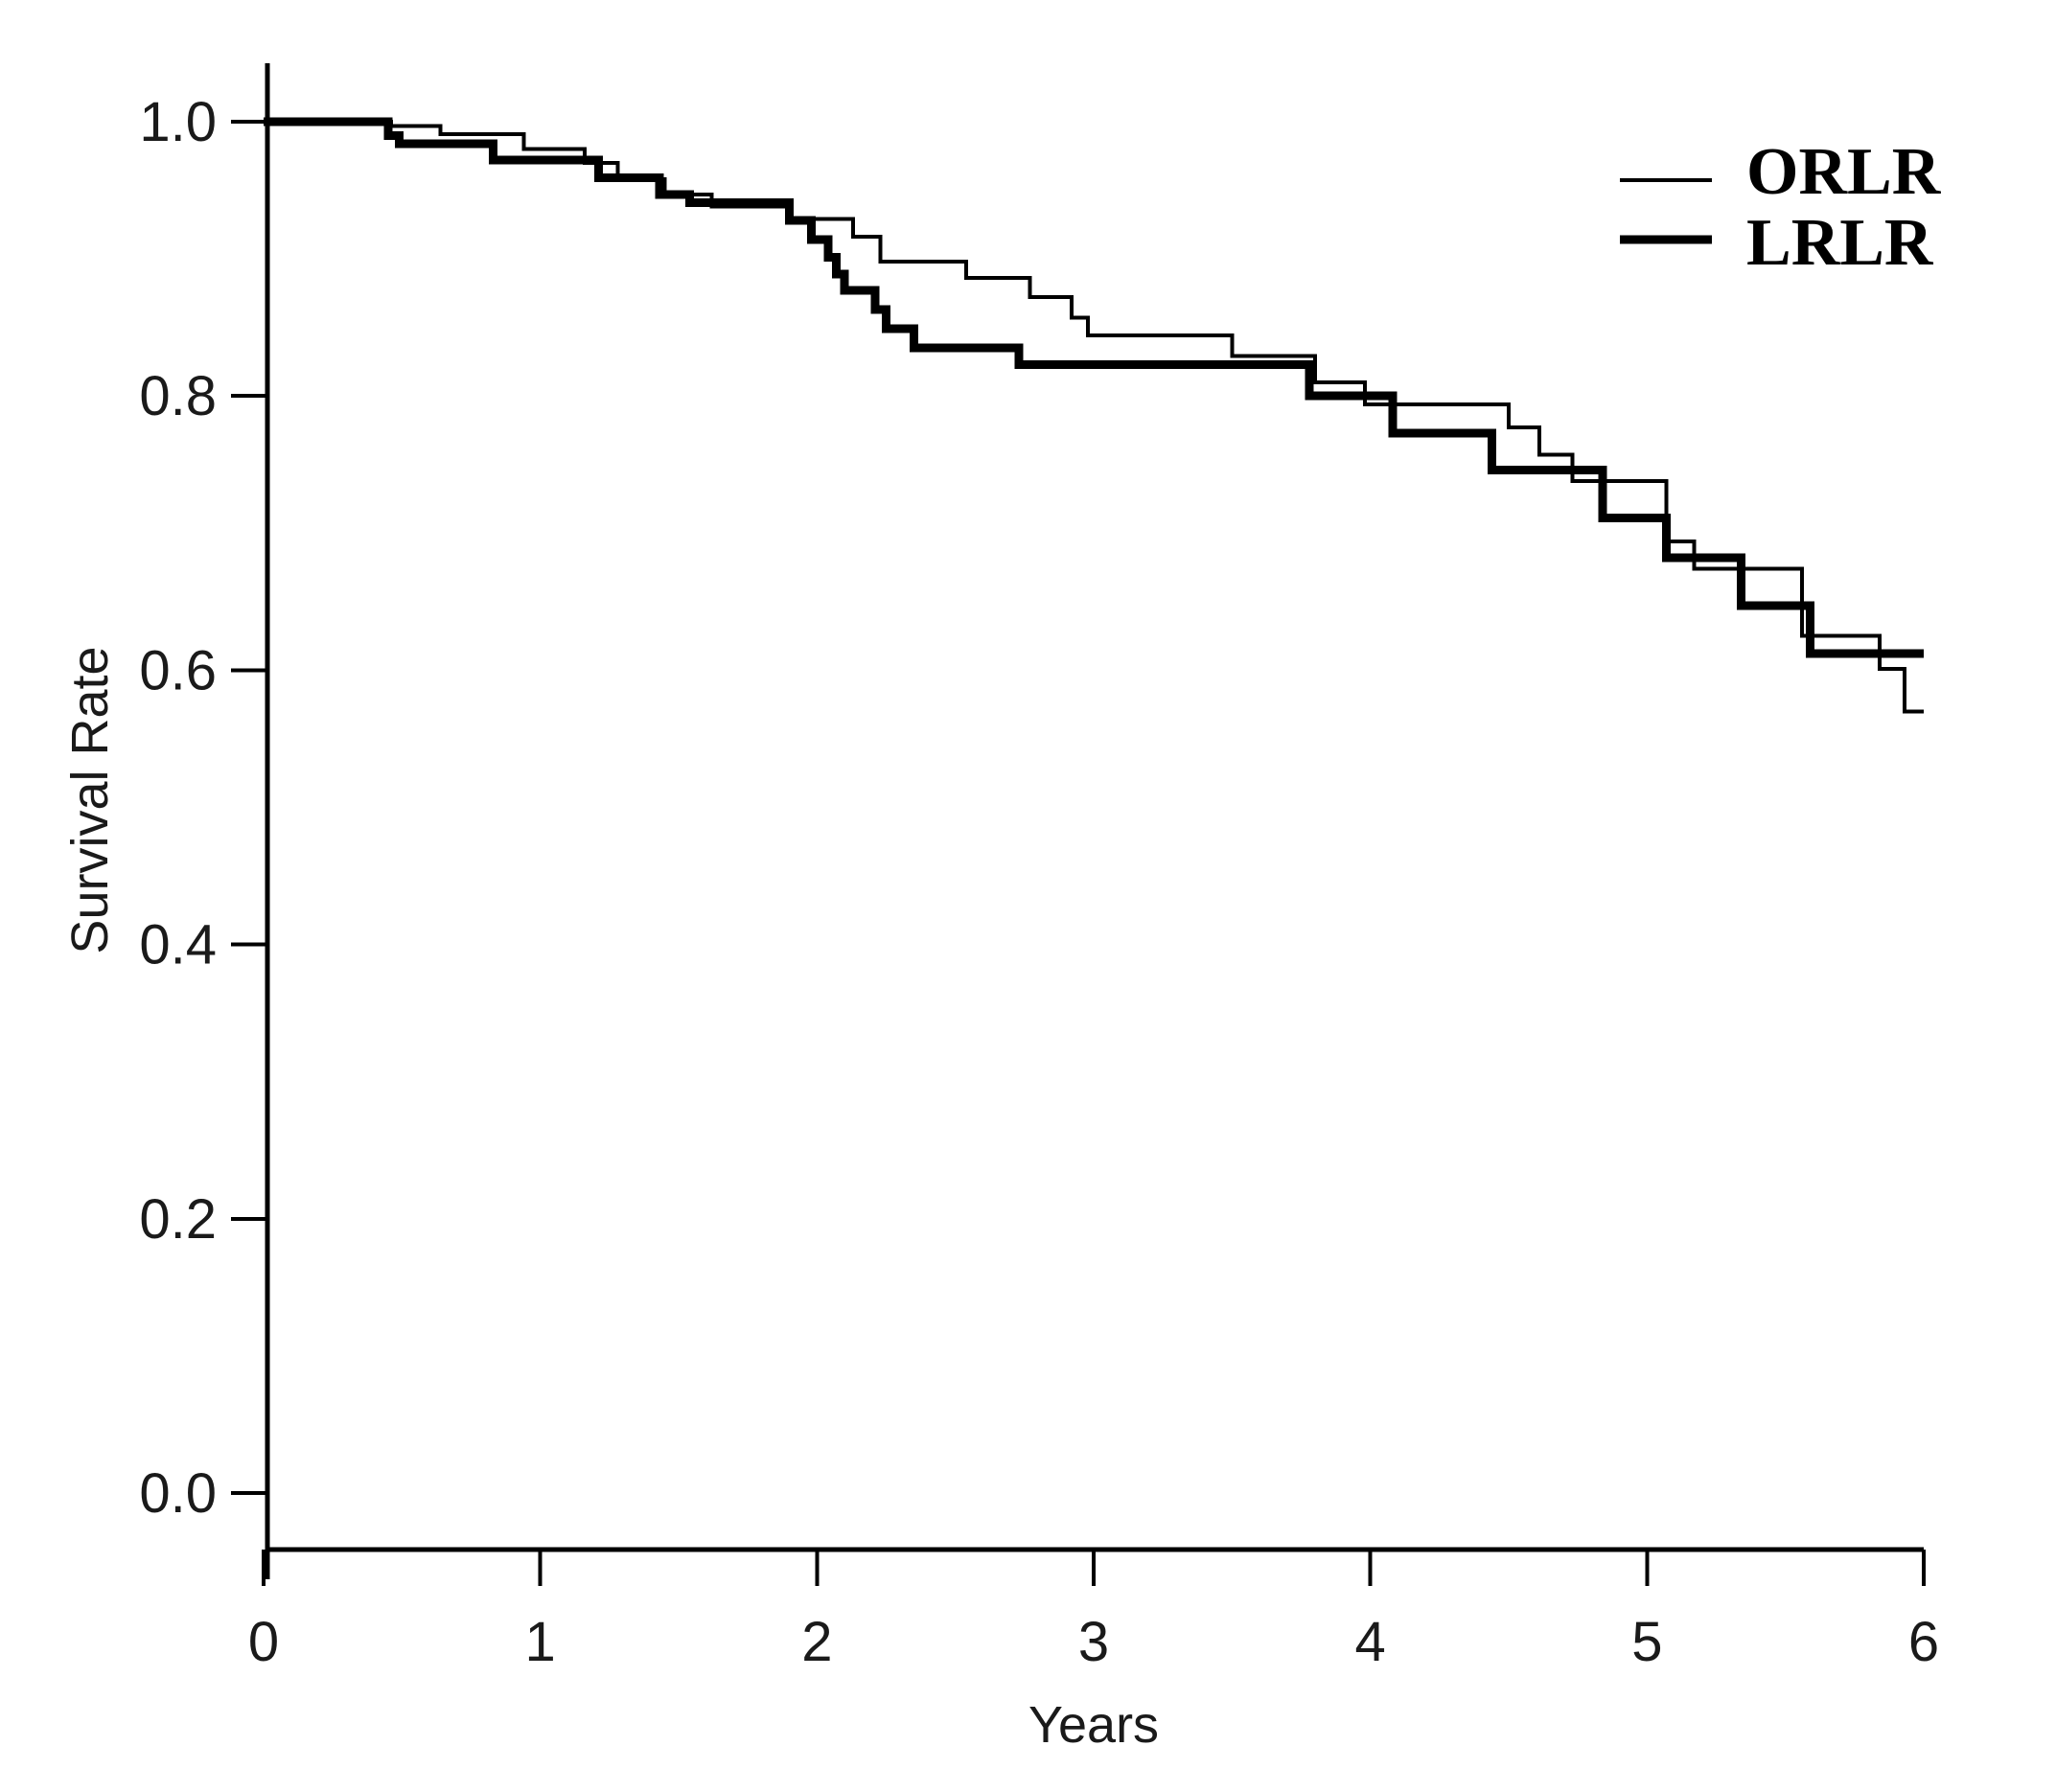  I want to click on x-tick-label: 0, so click(264, 1642).